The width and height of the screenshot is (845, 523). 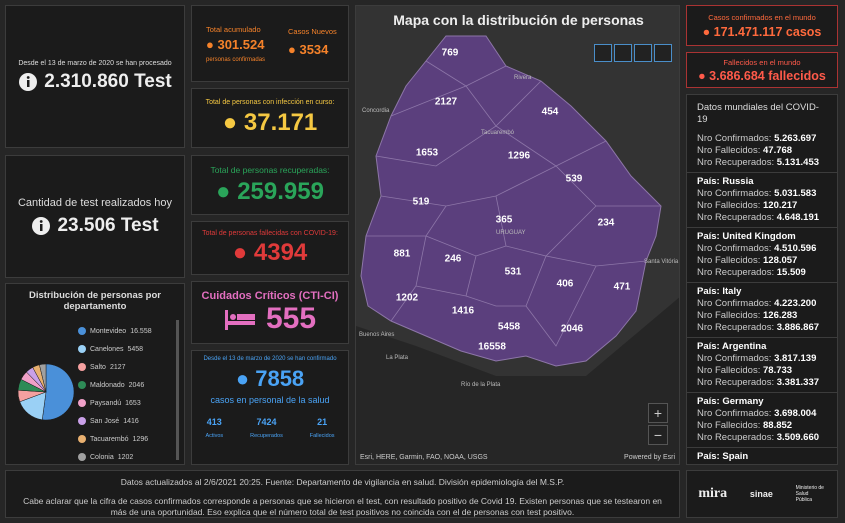 What do you see at coordinates (663, 53) in the screenshot?
I see `basemap-button` at bounding box center [663, 53].